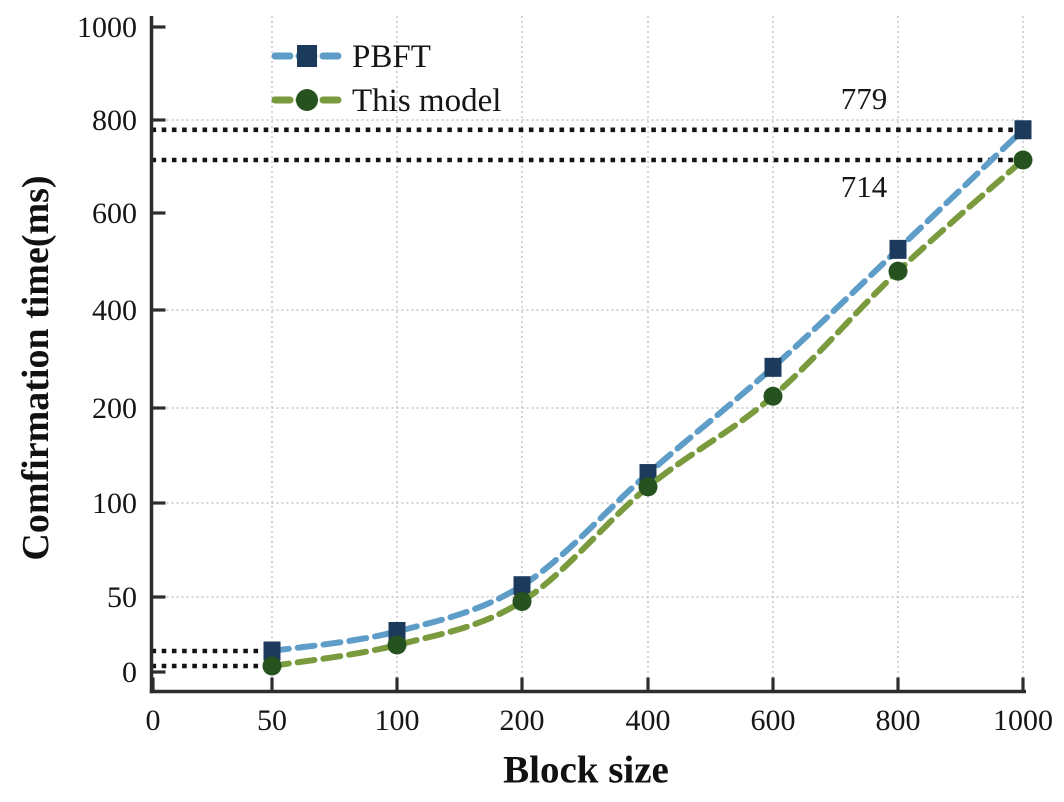 The image size is (1064, 802). I want to click on annotation-label: 779, so click(864, 98).